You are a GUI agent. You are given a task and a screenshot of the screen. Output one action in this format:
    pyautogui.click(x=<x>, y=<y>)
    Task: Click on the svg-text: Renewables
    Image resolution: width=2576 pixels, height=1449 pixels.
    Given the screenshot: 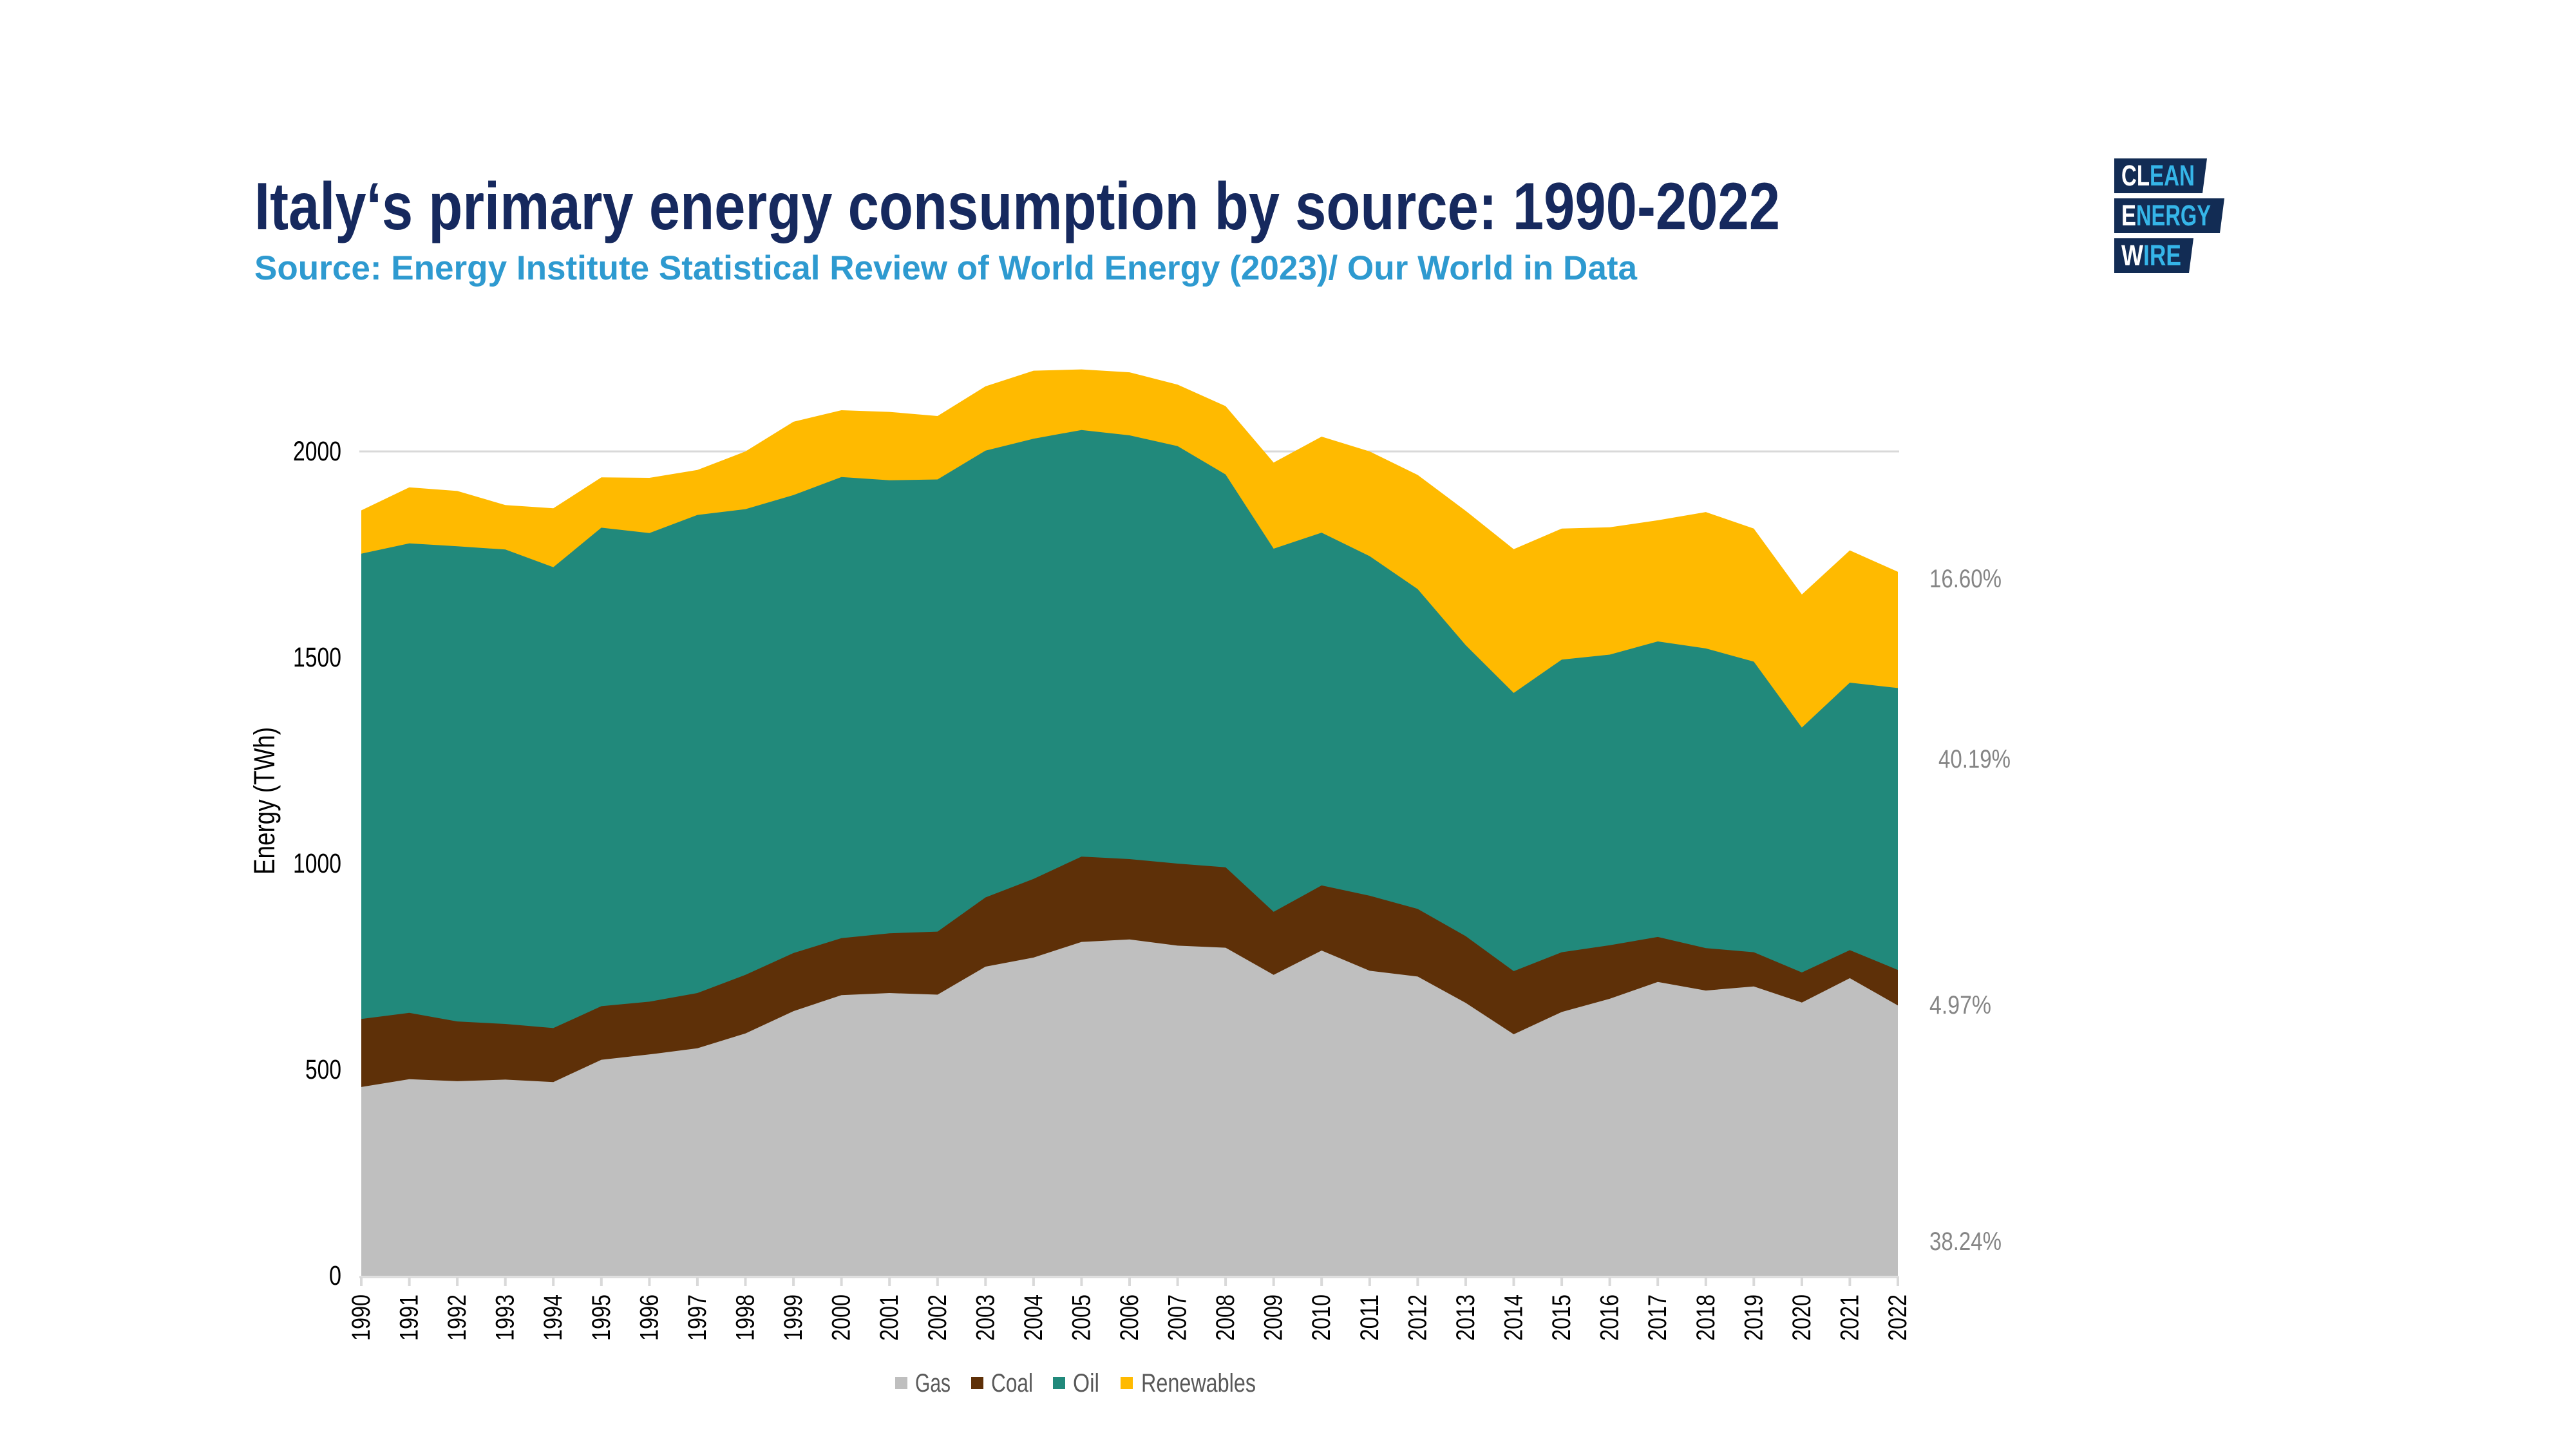 What is the action you would take?
    pyautogui.click(x=1198, y=1383)
    